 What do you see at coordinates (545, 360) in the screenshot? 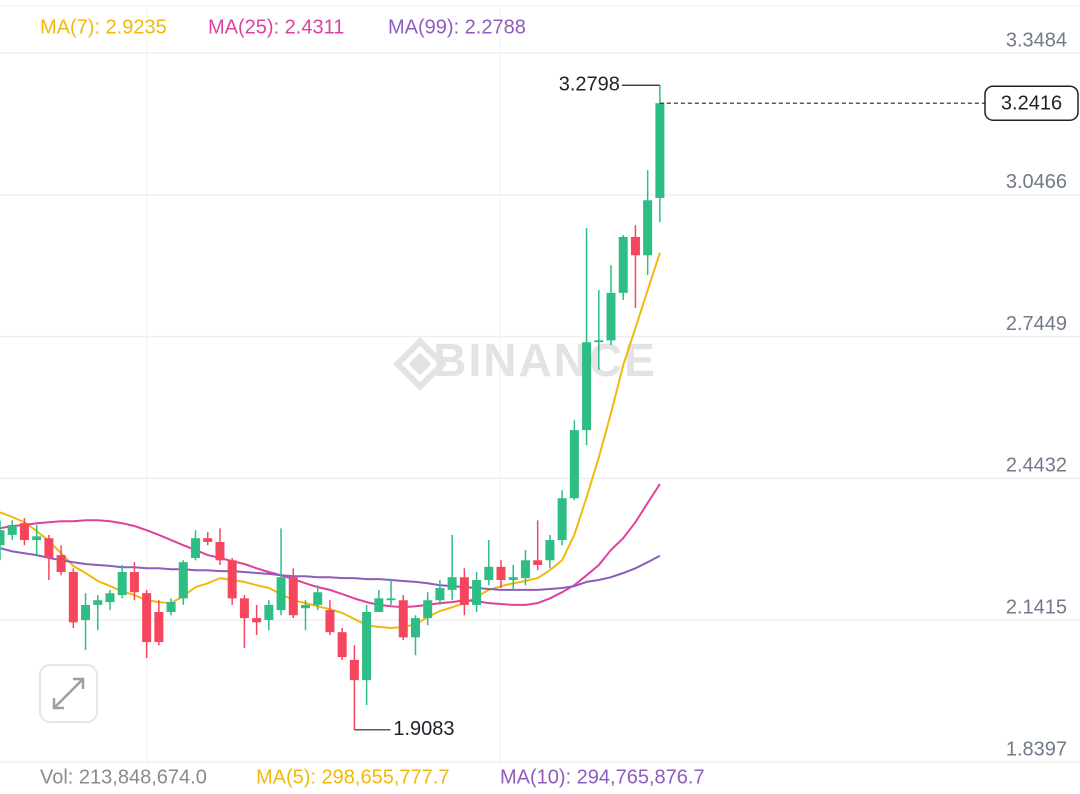
I see `watermark: BINANCE` at bounding box center [545, 360].